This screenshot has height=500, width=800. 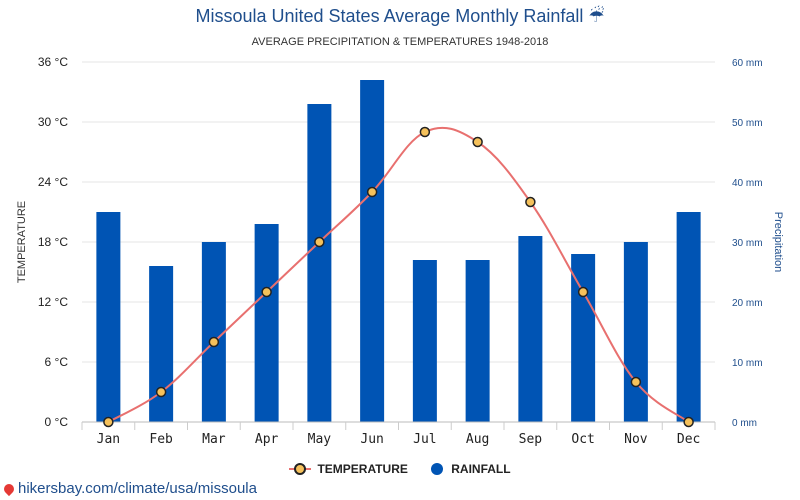 What do you see at coordinates (108, 439) in the screenshot?
I see `x-tick-label: Jan` at bounding box center [108, 439].